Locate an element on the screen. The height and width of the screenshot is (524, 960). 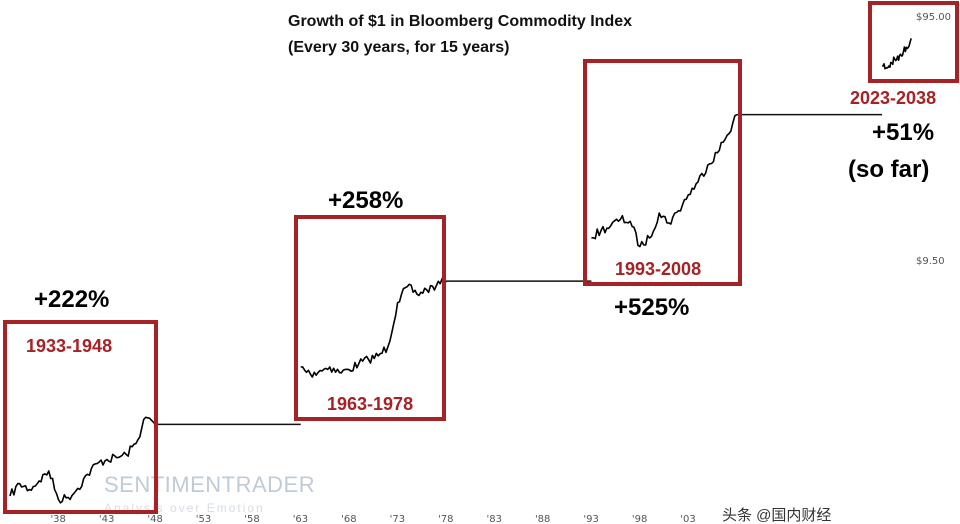
y-tick-label: $95.00 is located at coordinates (933, 17).